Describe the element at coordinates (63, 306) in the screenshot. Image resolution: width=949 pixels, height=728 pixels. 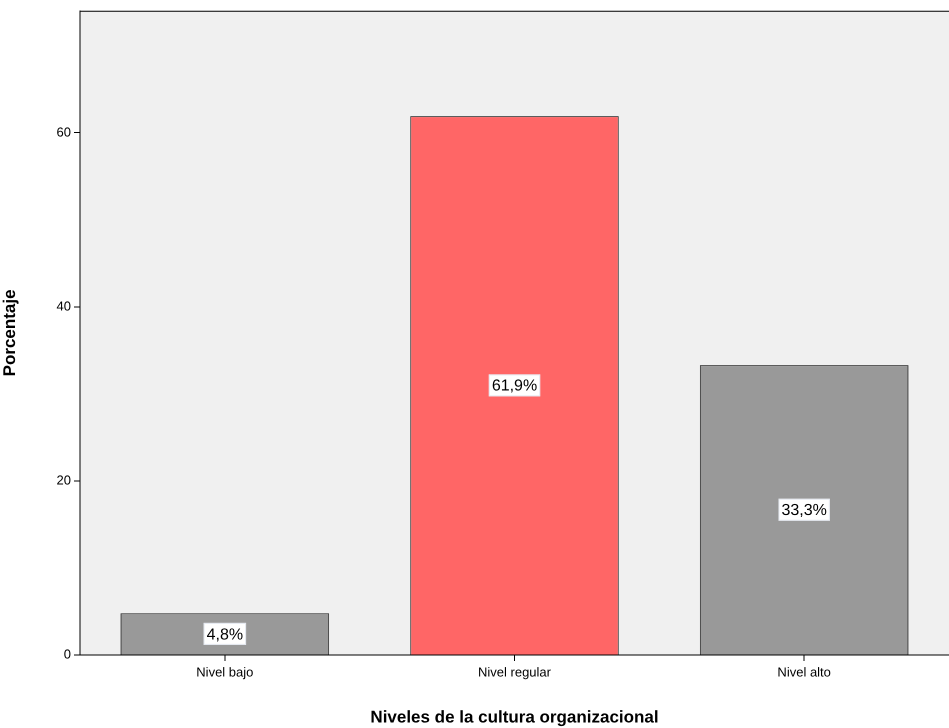
I see `y-tick-label: 40` at that location.